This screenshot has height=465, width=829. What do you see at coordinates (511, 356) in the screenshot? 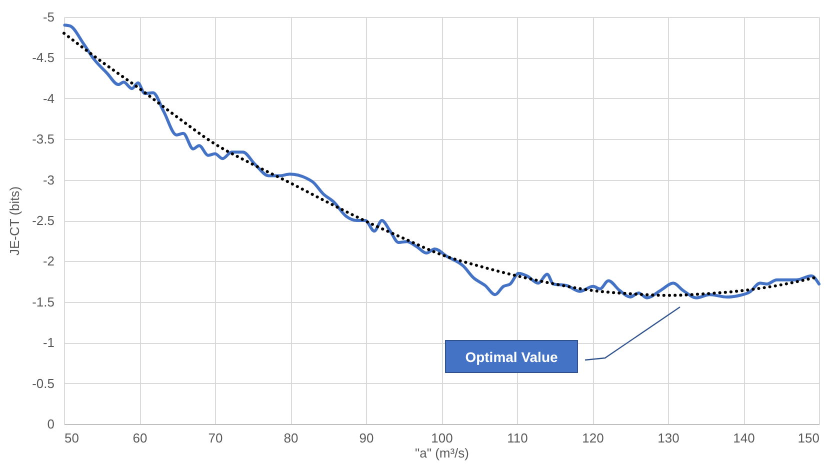
I see `annotation: Optimal Value` at bounding box center [511, 356].